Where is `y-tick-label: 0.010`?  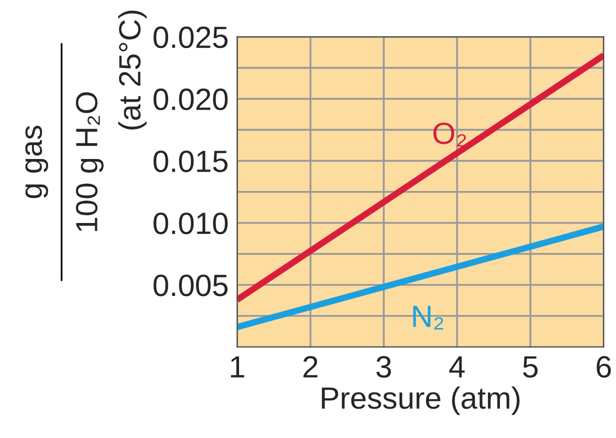 y-tick-label: 0.010 is located at coordinates (191, 223).